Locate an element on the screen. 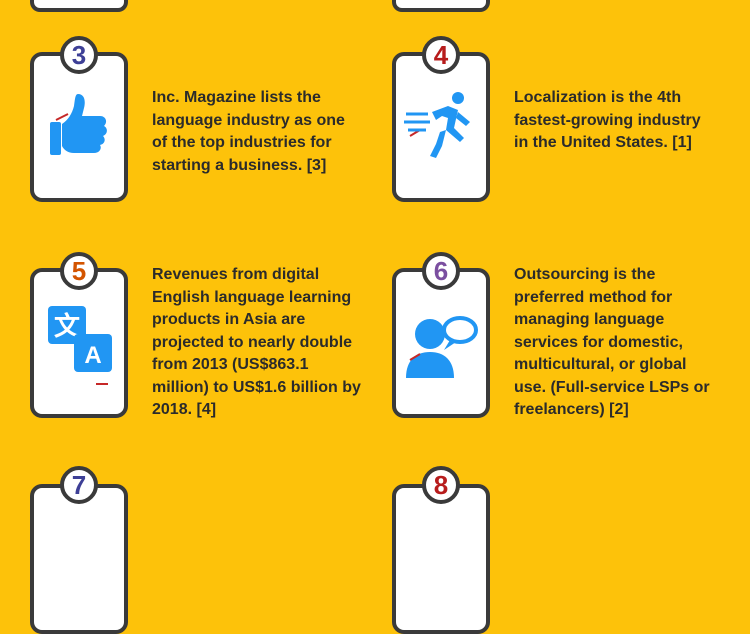  running-person-icon is located at coordinates (437, 125).